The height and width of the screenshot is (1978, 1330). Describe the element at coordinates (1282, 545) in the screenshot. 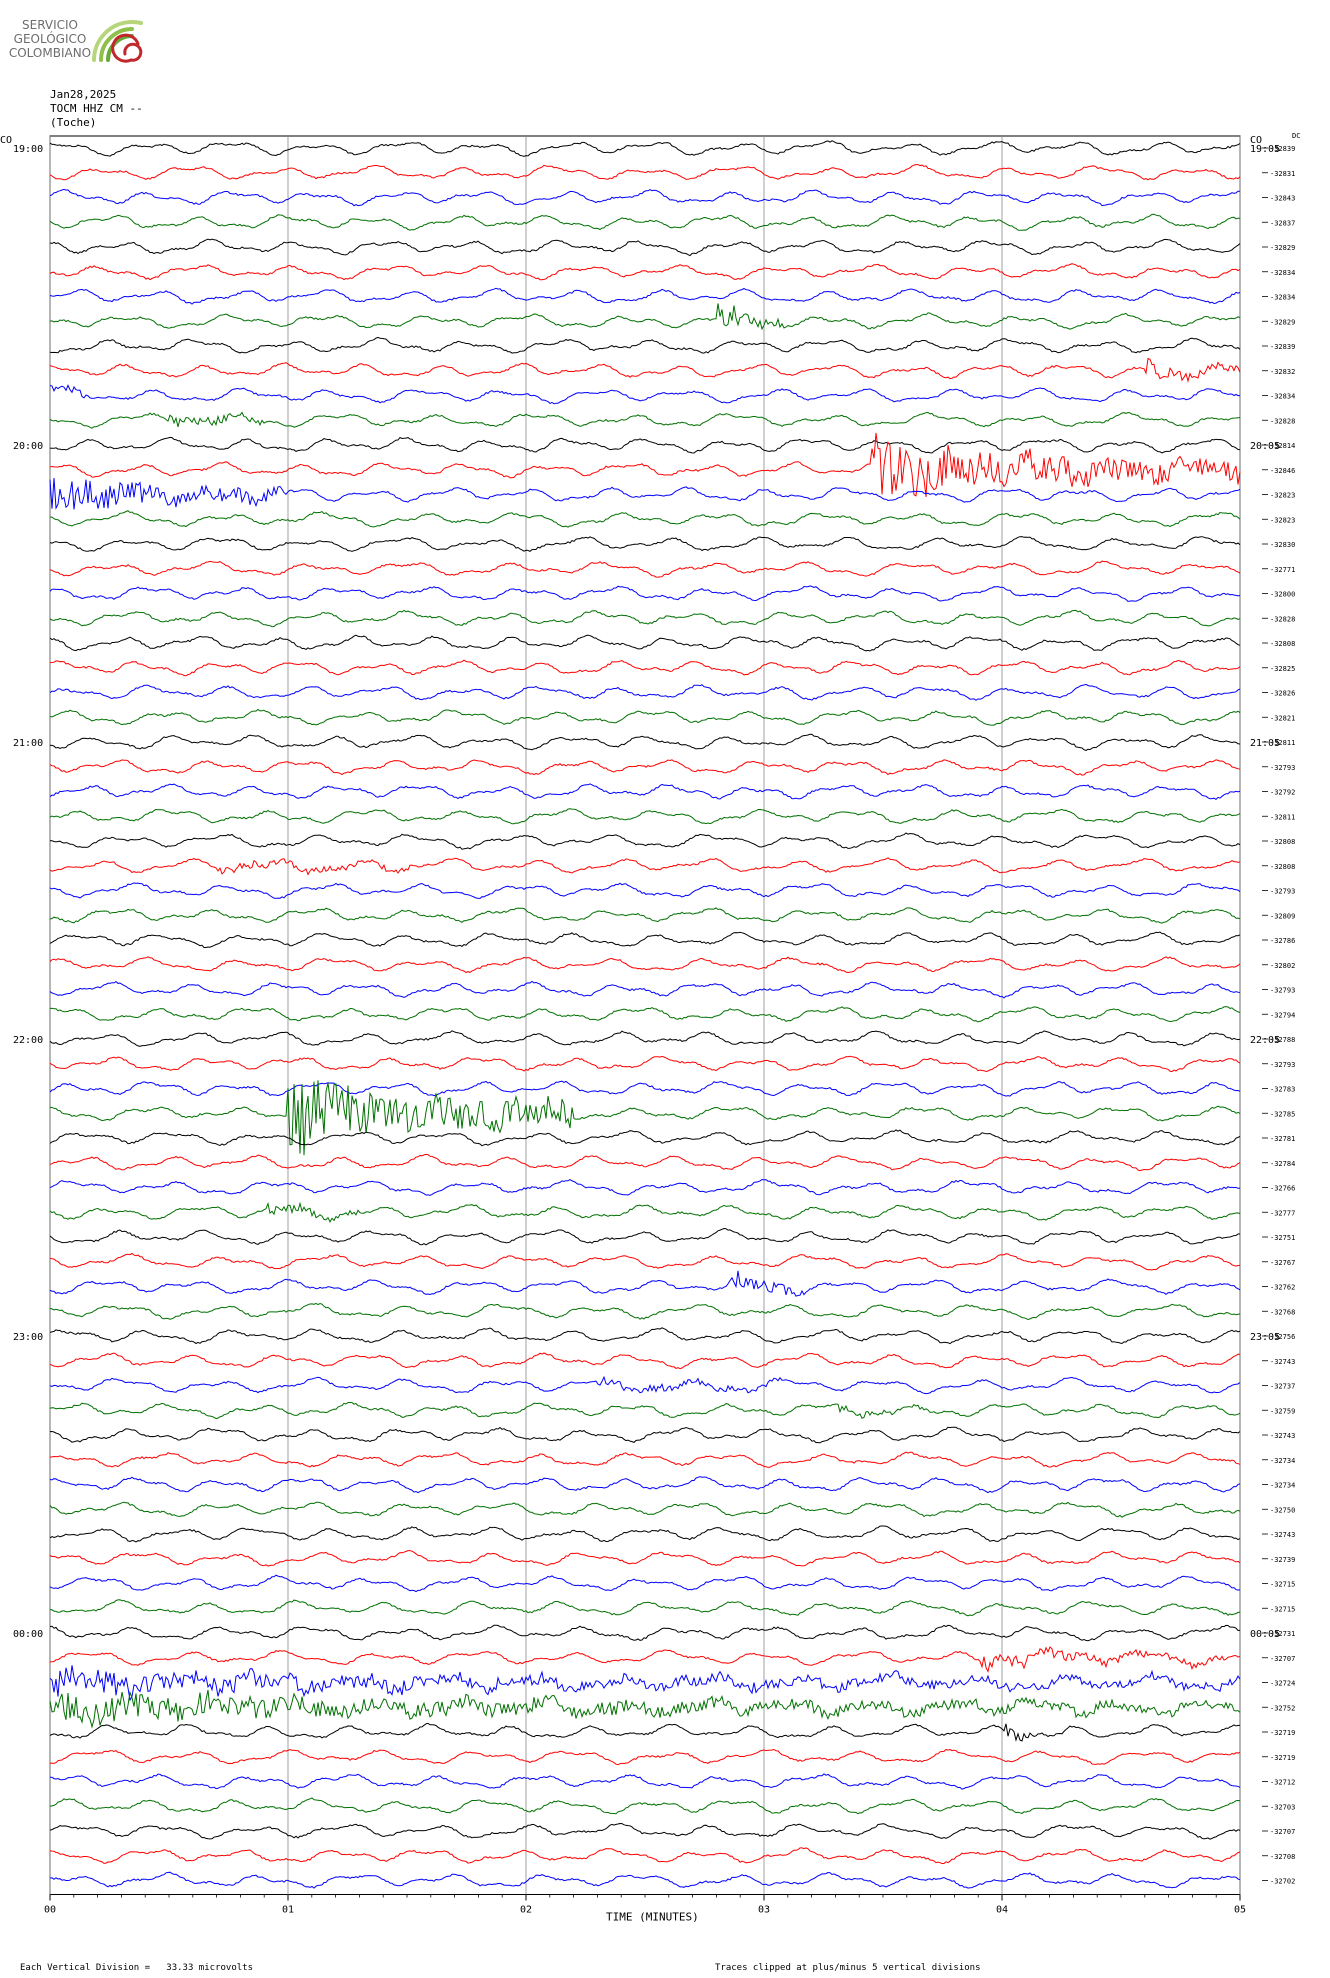

I see `dc-offset-label: -32830` at that location.